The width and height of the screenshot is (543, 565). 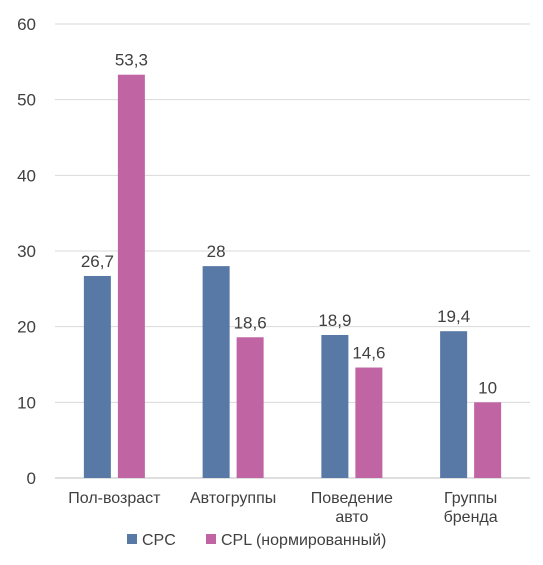 I want to click on y-tick-label: 10, so click(x=26, y=402).